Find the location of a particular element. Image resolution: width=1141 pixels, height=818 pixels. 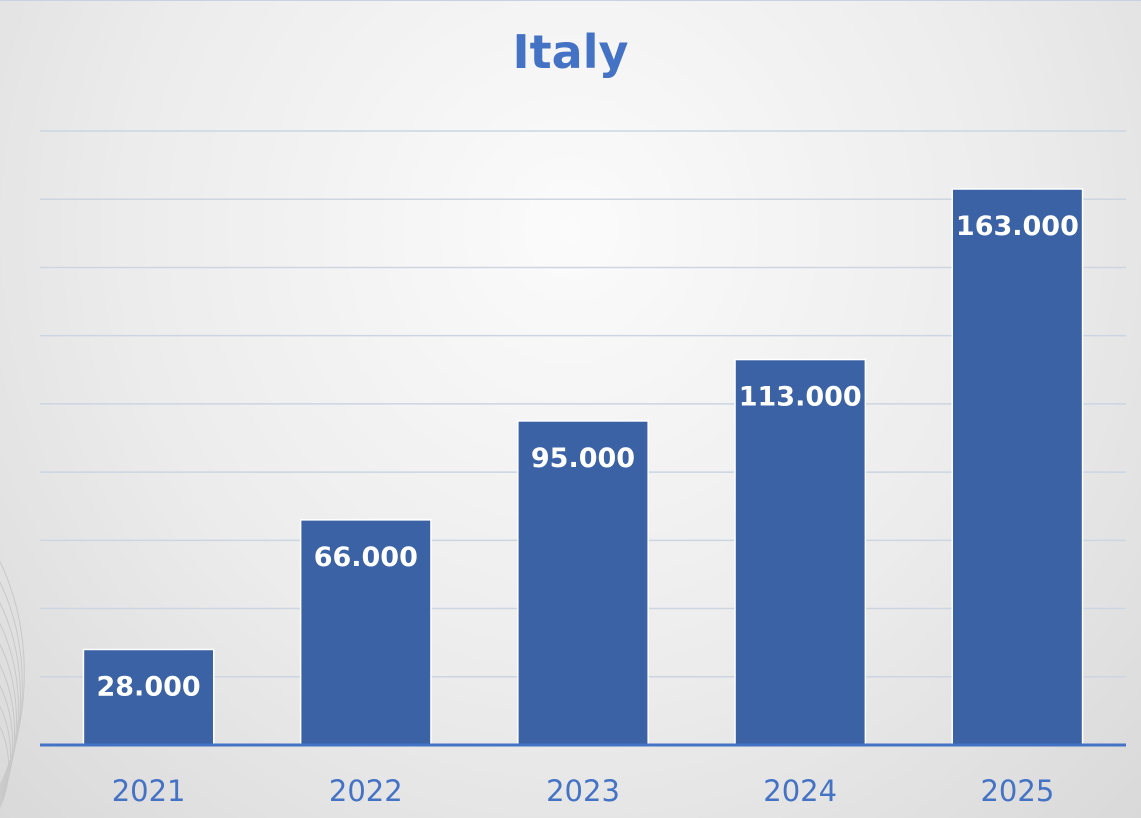

data-label-2024: 113.000 is located at coordinates (800, 397).